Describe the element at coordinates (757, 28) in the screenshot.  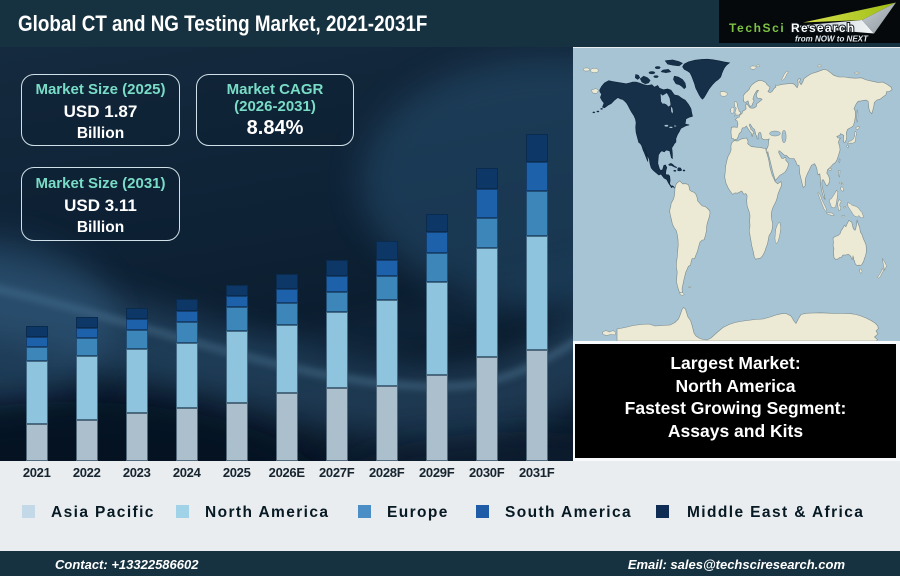
I see `svg-text: TechSci` at that location.